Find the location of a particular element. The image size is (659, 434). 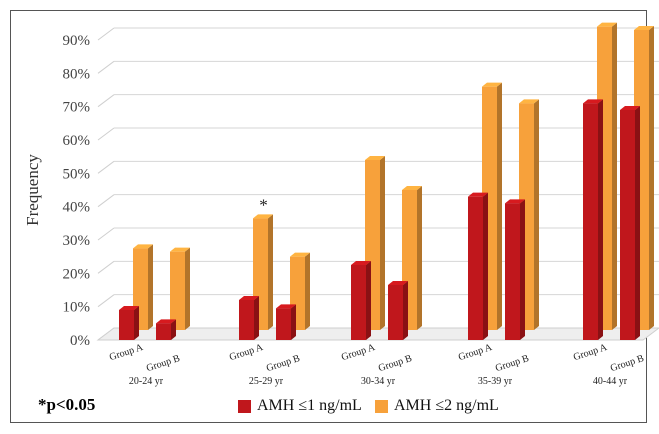

bar-s0-2529yr-groupb-side is located at coordinates (293, 322).